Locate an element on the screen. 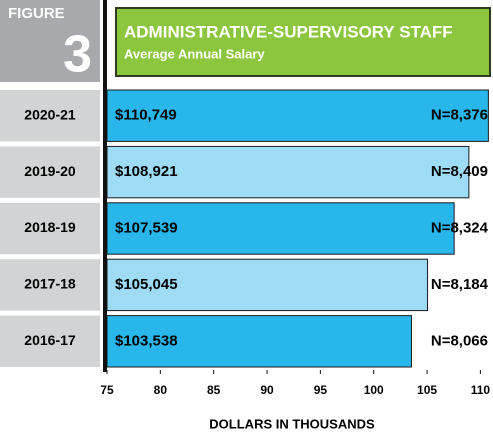  value-label: $107,539 is located at coordinates (146, 227).